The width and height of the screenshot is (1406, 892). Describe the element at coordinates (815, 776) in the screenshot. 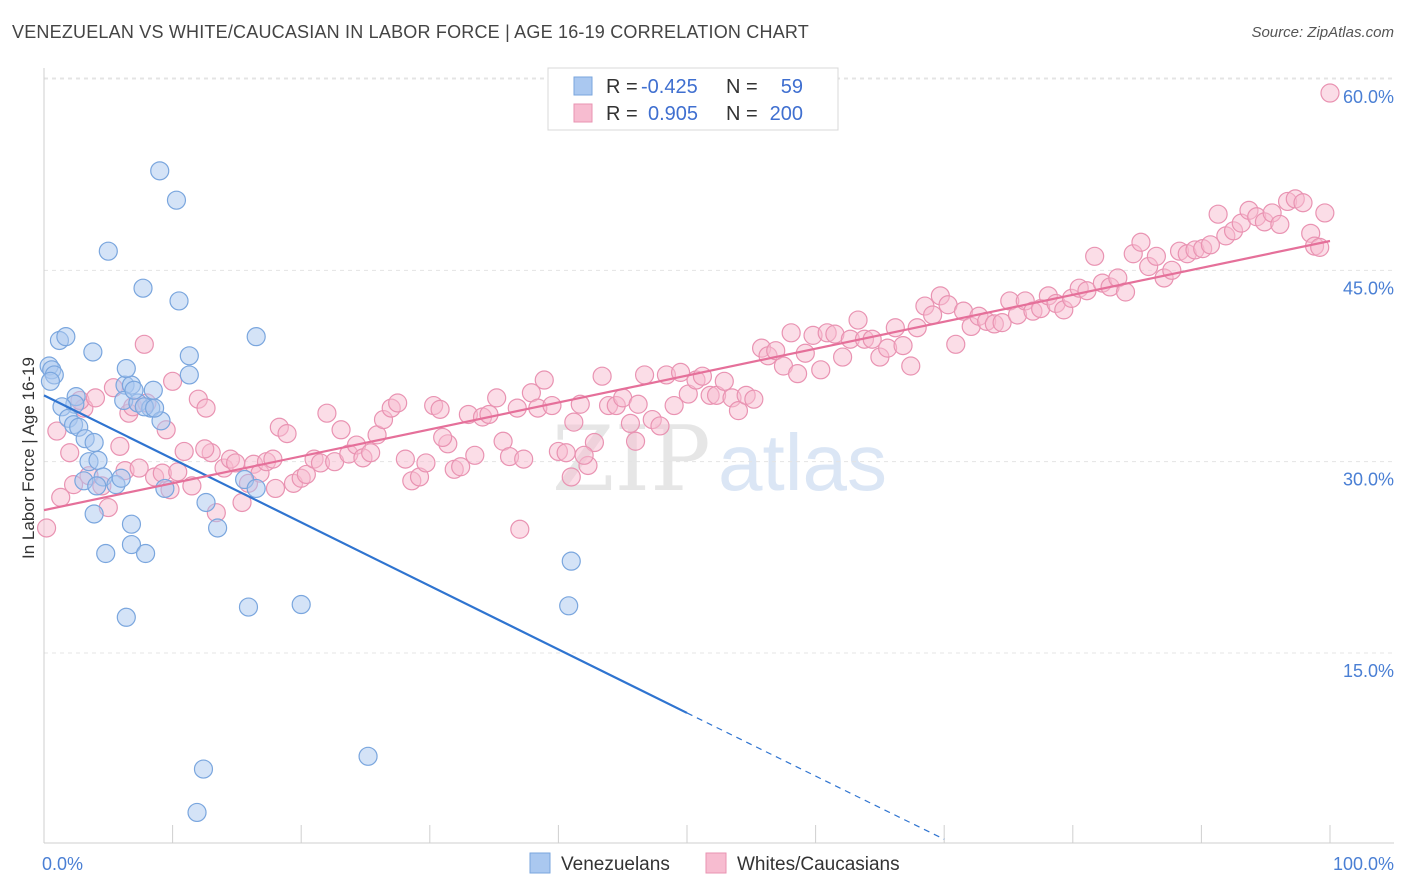

I see `trend-line-venezuelans-extension` at that location.